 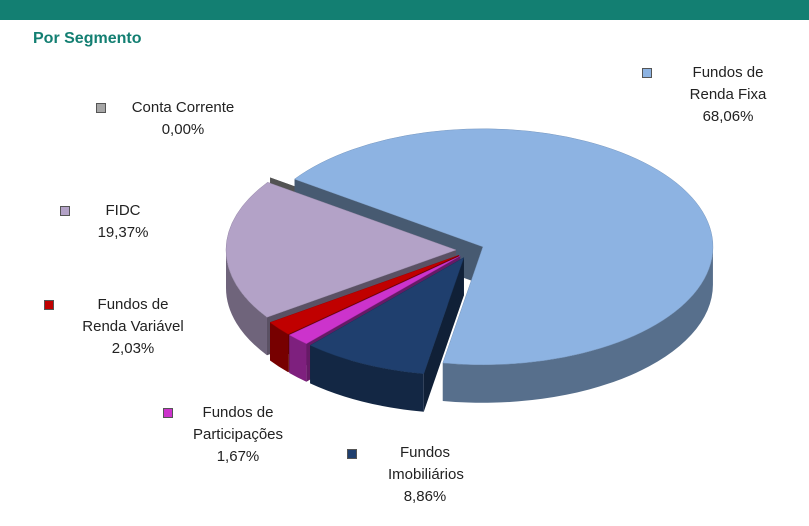 I want to click on category-label: Fundos de Renda Fixa, so click(x=728, y=83).